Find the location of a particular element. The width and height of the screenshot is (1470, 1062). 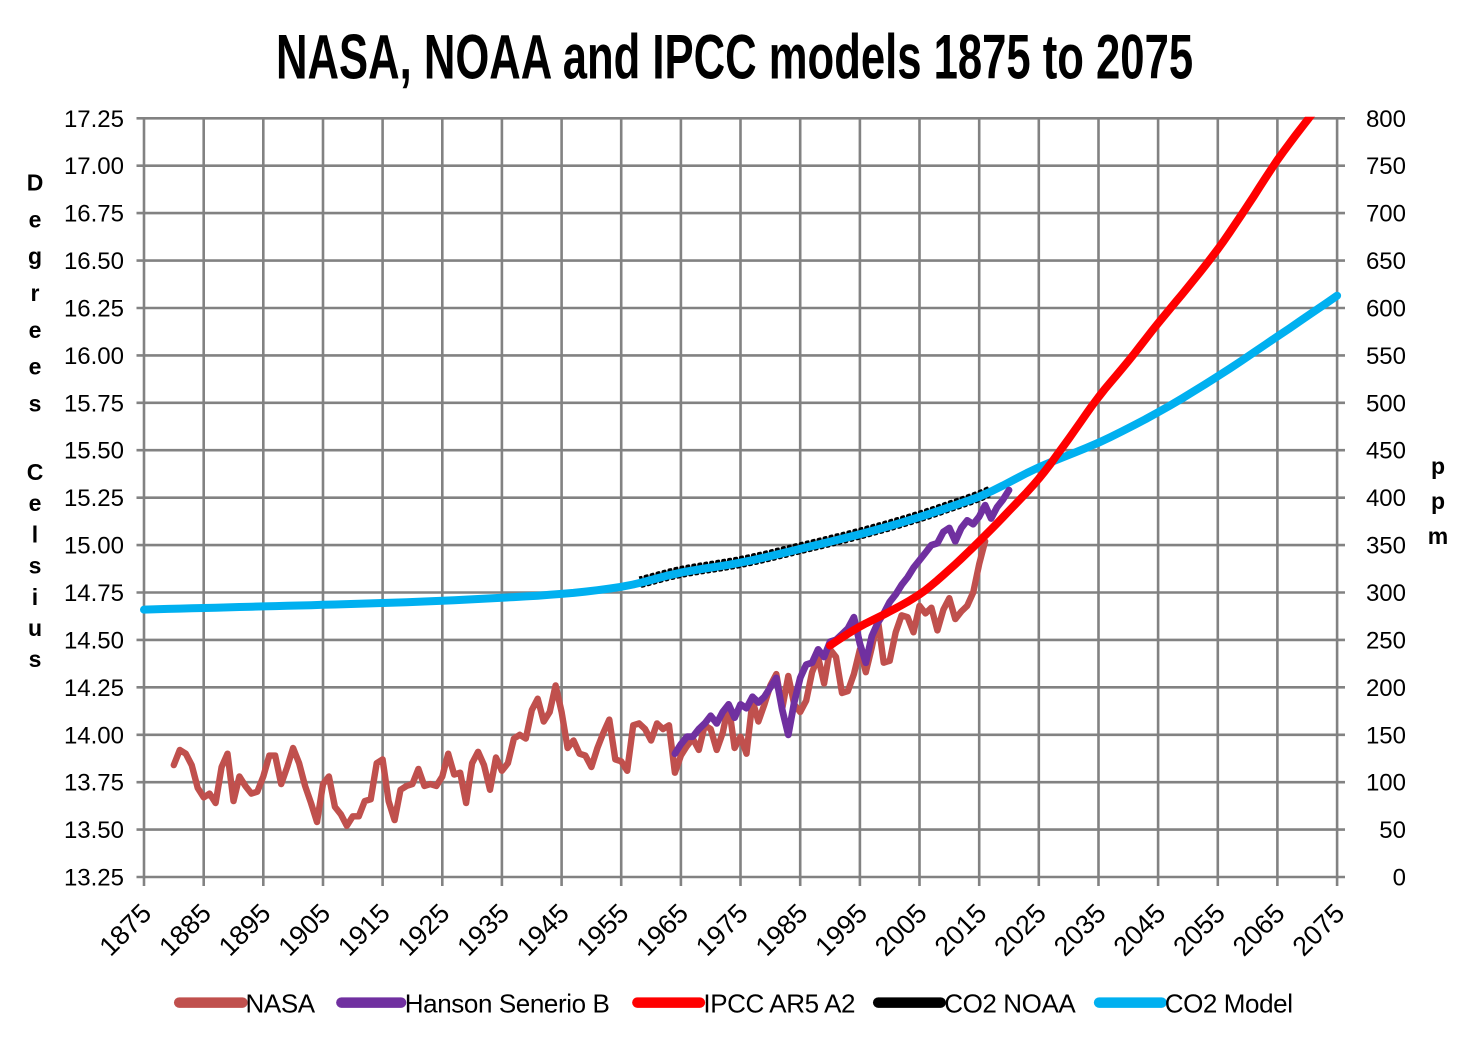

svg-text: IPCC AR5 A2 is located at coordinates (779, 1004).